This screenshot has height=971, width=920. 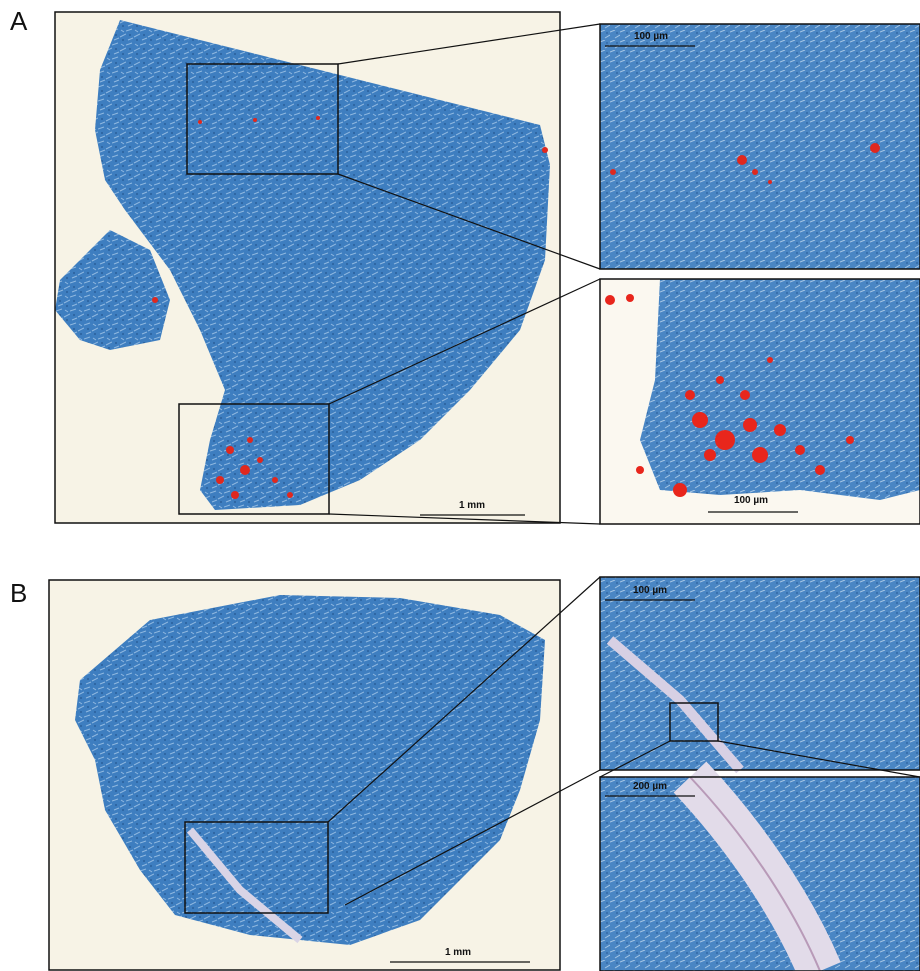 I want to click on tissue-fragment, so click(x=112, y=290).